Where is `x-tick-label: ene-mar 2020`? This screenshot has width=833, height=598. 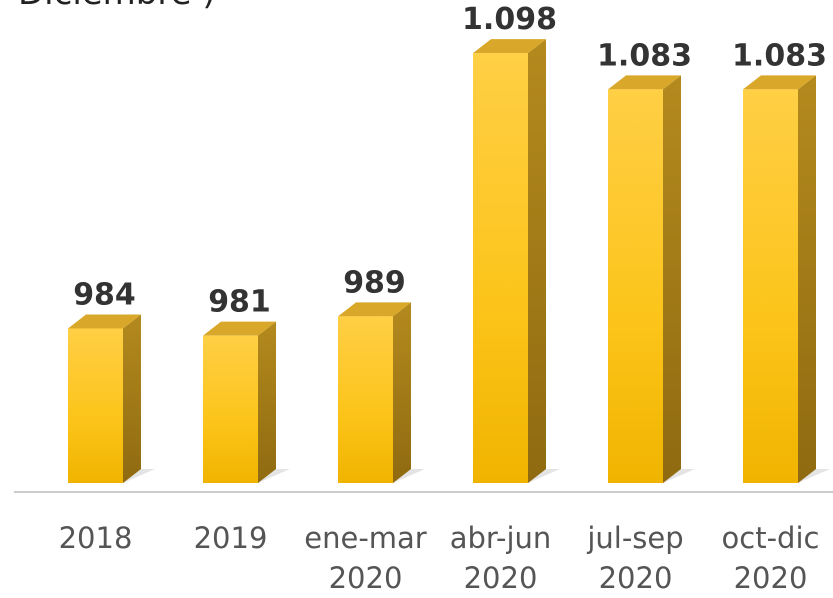 x-tick-label: ene-mar 2020 is located at coordinates (366, 558).